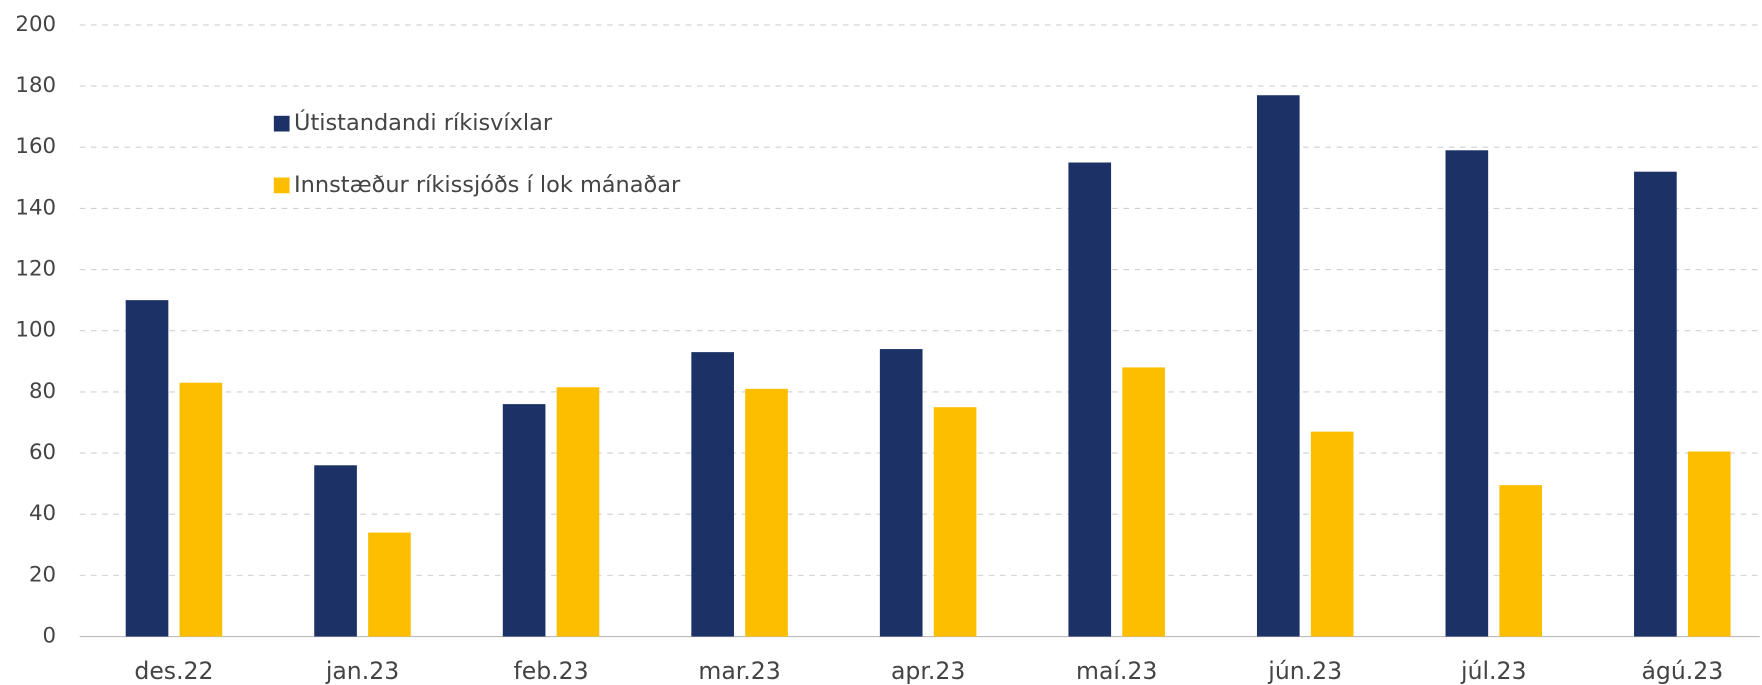 Image resolution: width=1762 pixels, height=685 pixels. I want to click on y-tick-label: 20, so click(42, 574).